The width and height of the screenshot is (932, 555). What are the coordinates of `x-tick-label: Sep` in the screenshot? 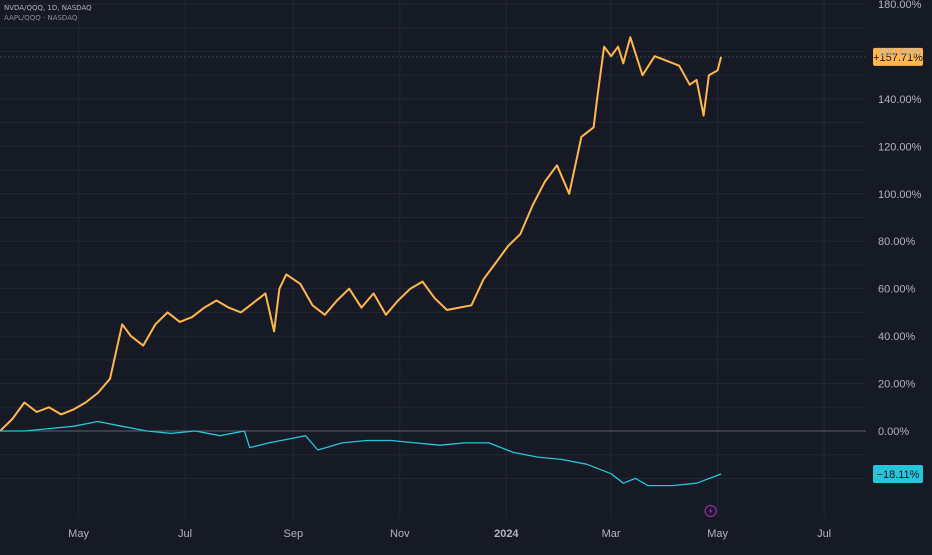 It's located at (294, 534).